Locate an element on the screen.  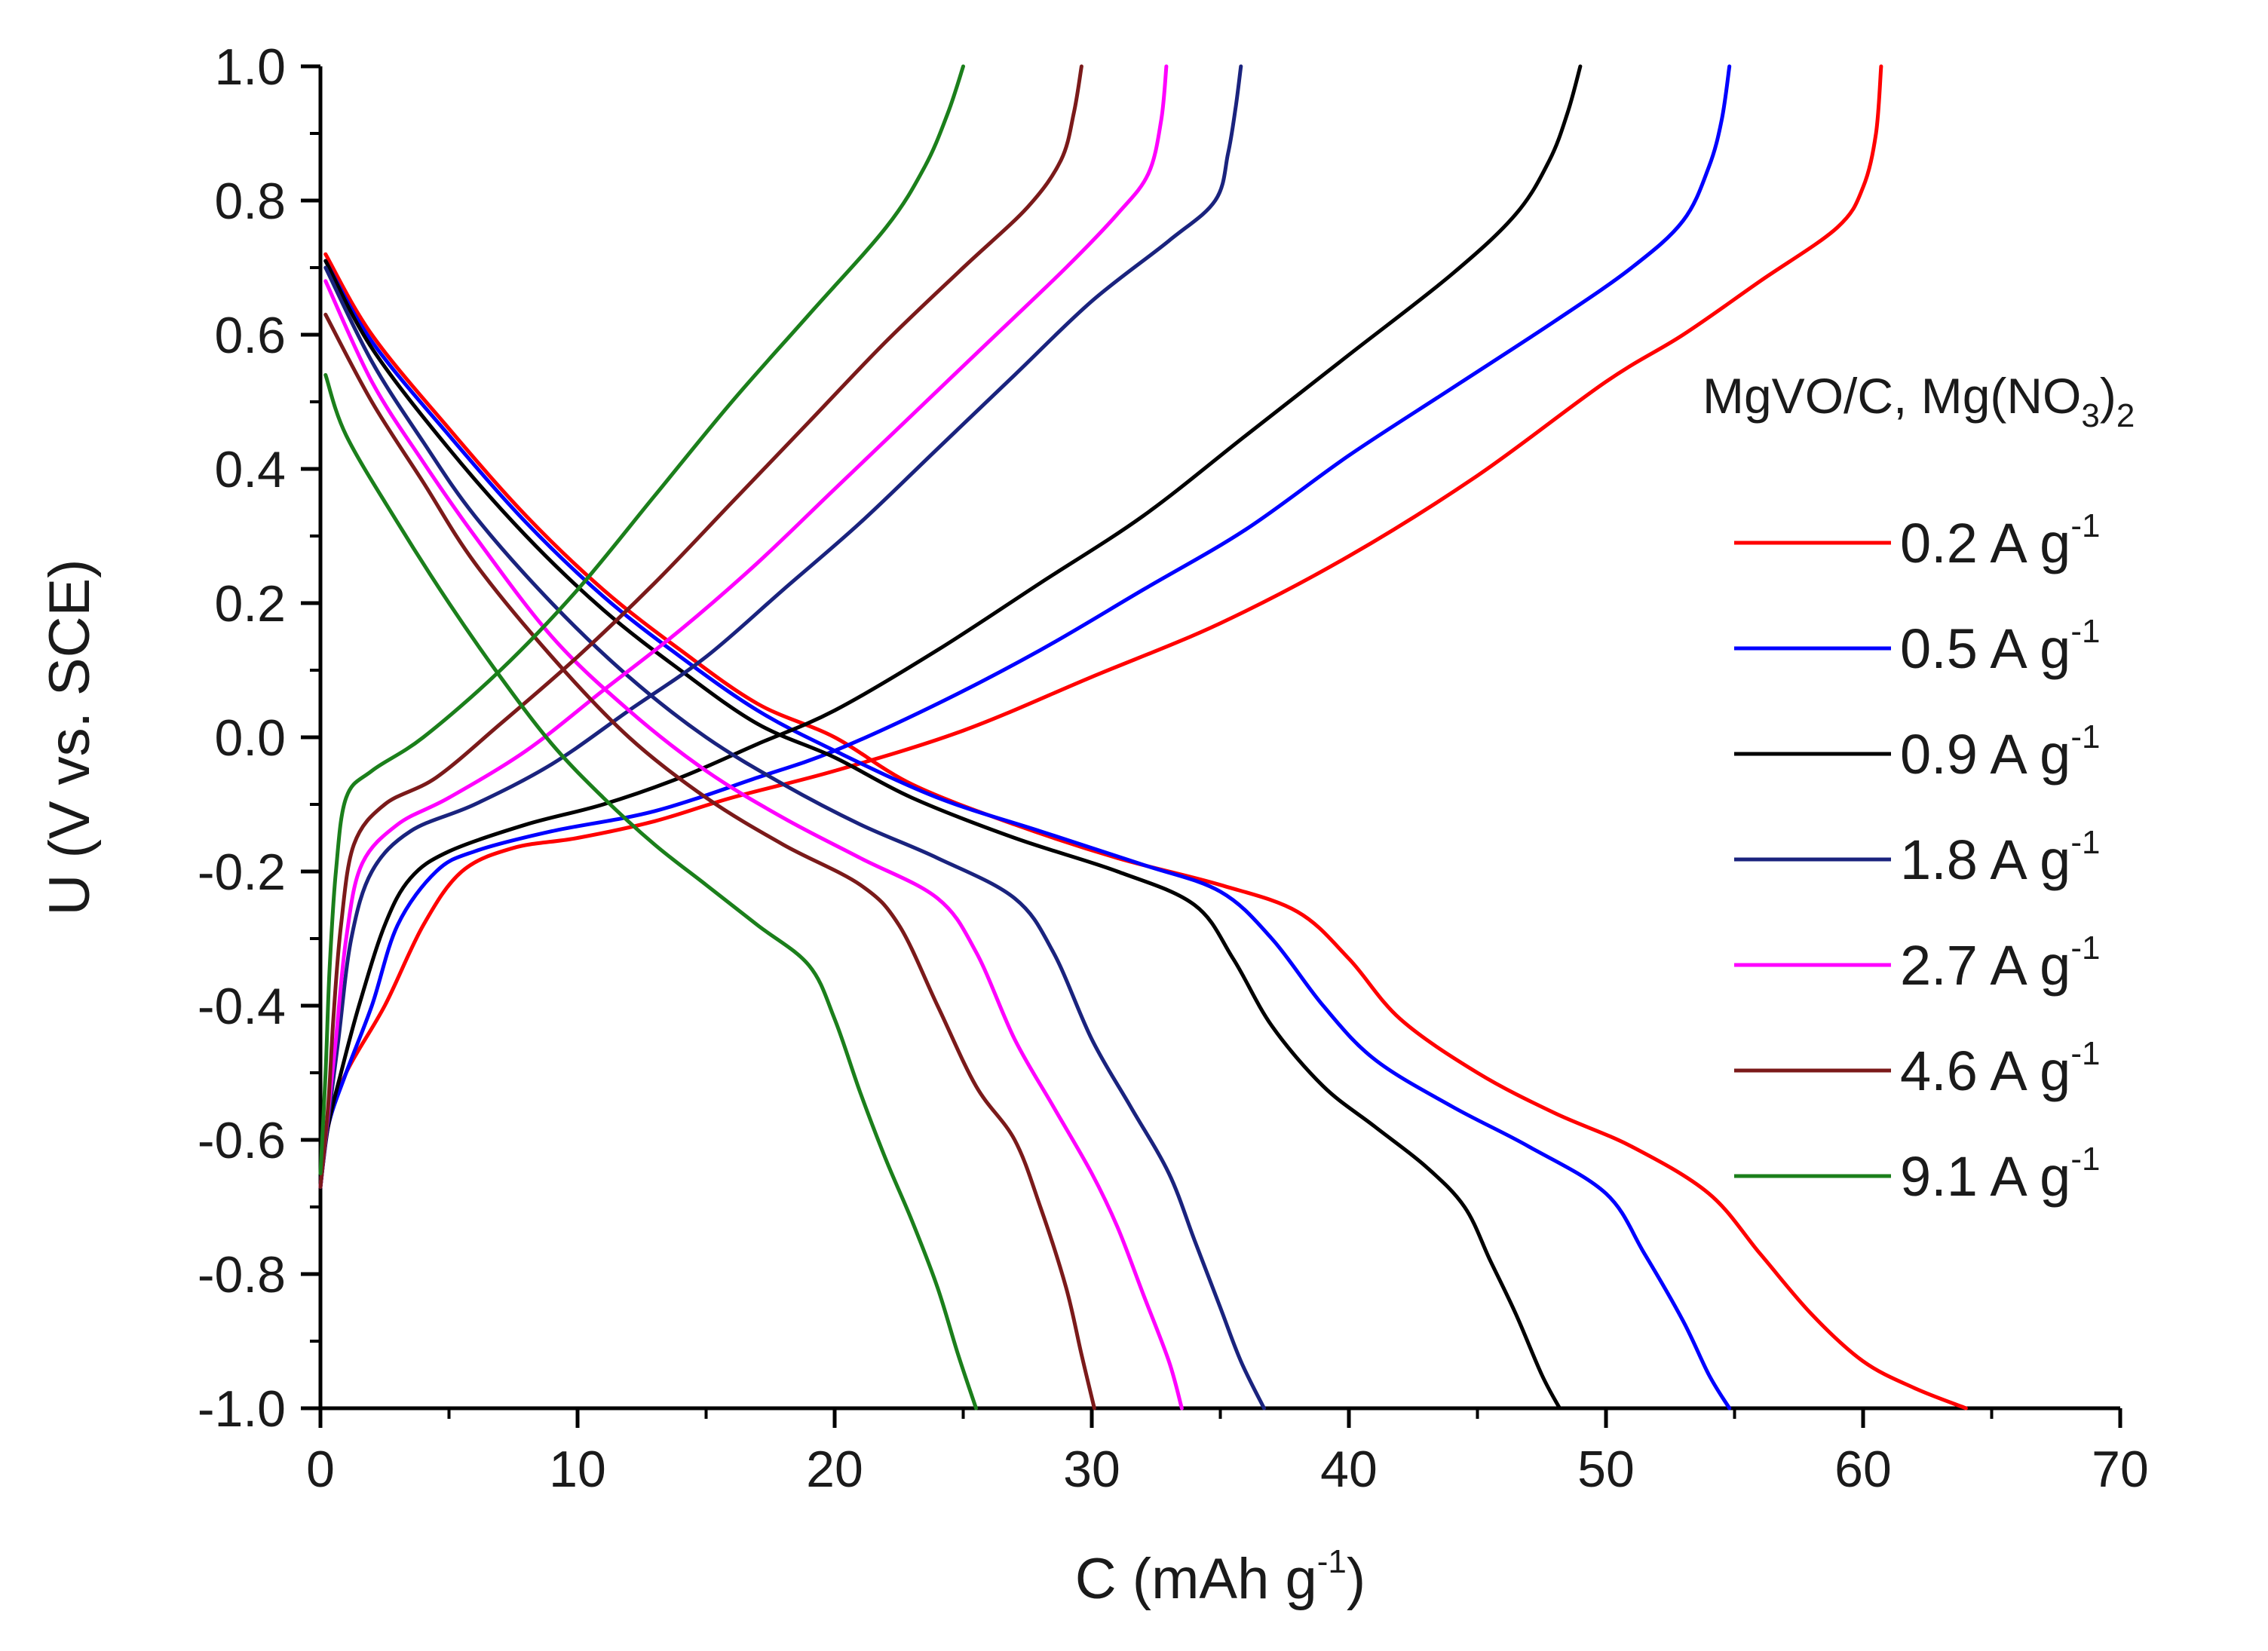
x-tick-label: 40 is located at coordinates (1349, 1469).